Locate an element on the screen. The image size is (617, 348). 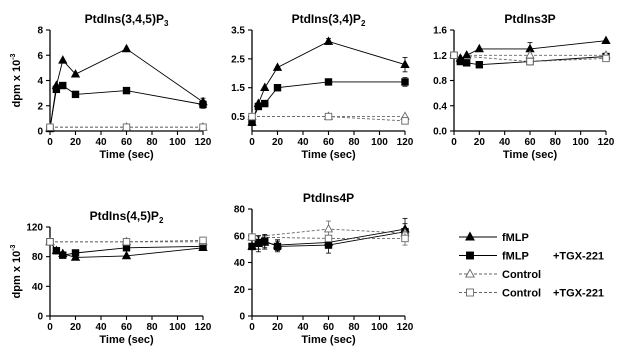
y-tick-label: 60 is located at coordinates (240, 236).